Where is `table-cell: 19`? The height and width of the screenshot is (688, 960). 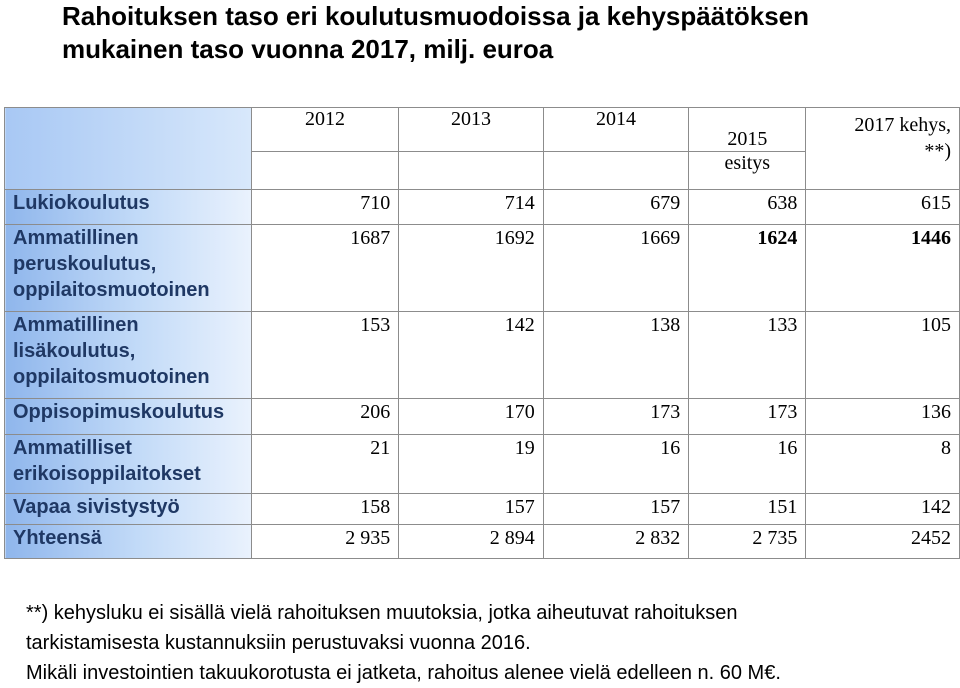
table-cell: 19 is located at coordinates (471, 464).